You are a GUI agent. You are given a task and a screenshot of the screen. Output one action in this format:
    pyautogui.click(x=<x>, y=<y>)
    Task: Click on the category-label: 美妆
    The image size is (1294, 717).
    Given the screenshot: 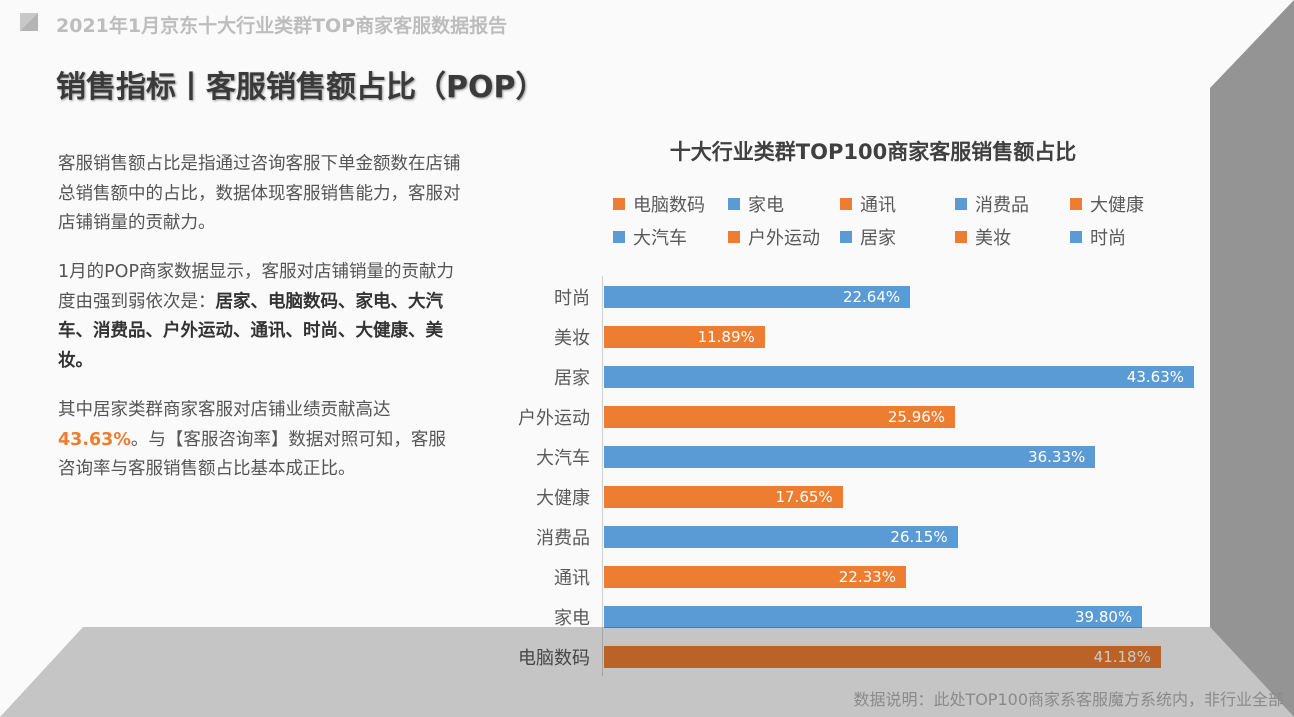 What is the action you would take?
    pyautogui.click(x=572, y=338)
    